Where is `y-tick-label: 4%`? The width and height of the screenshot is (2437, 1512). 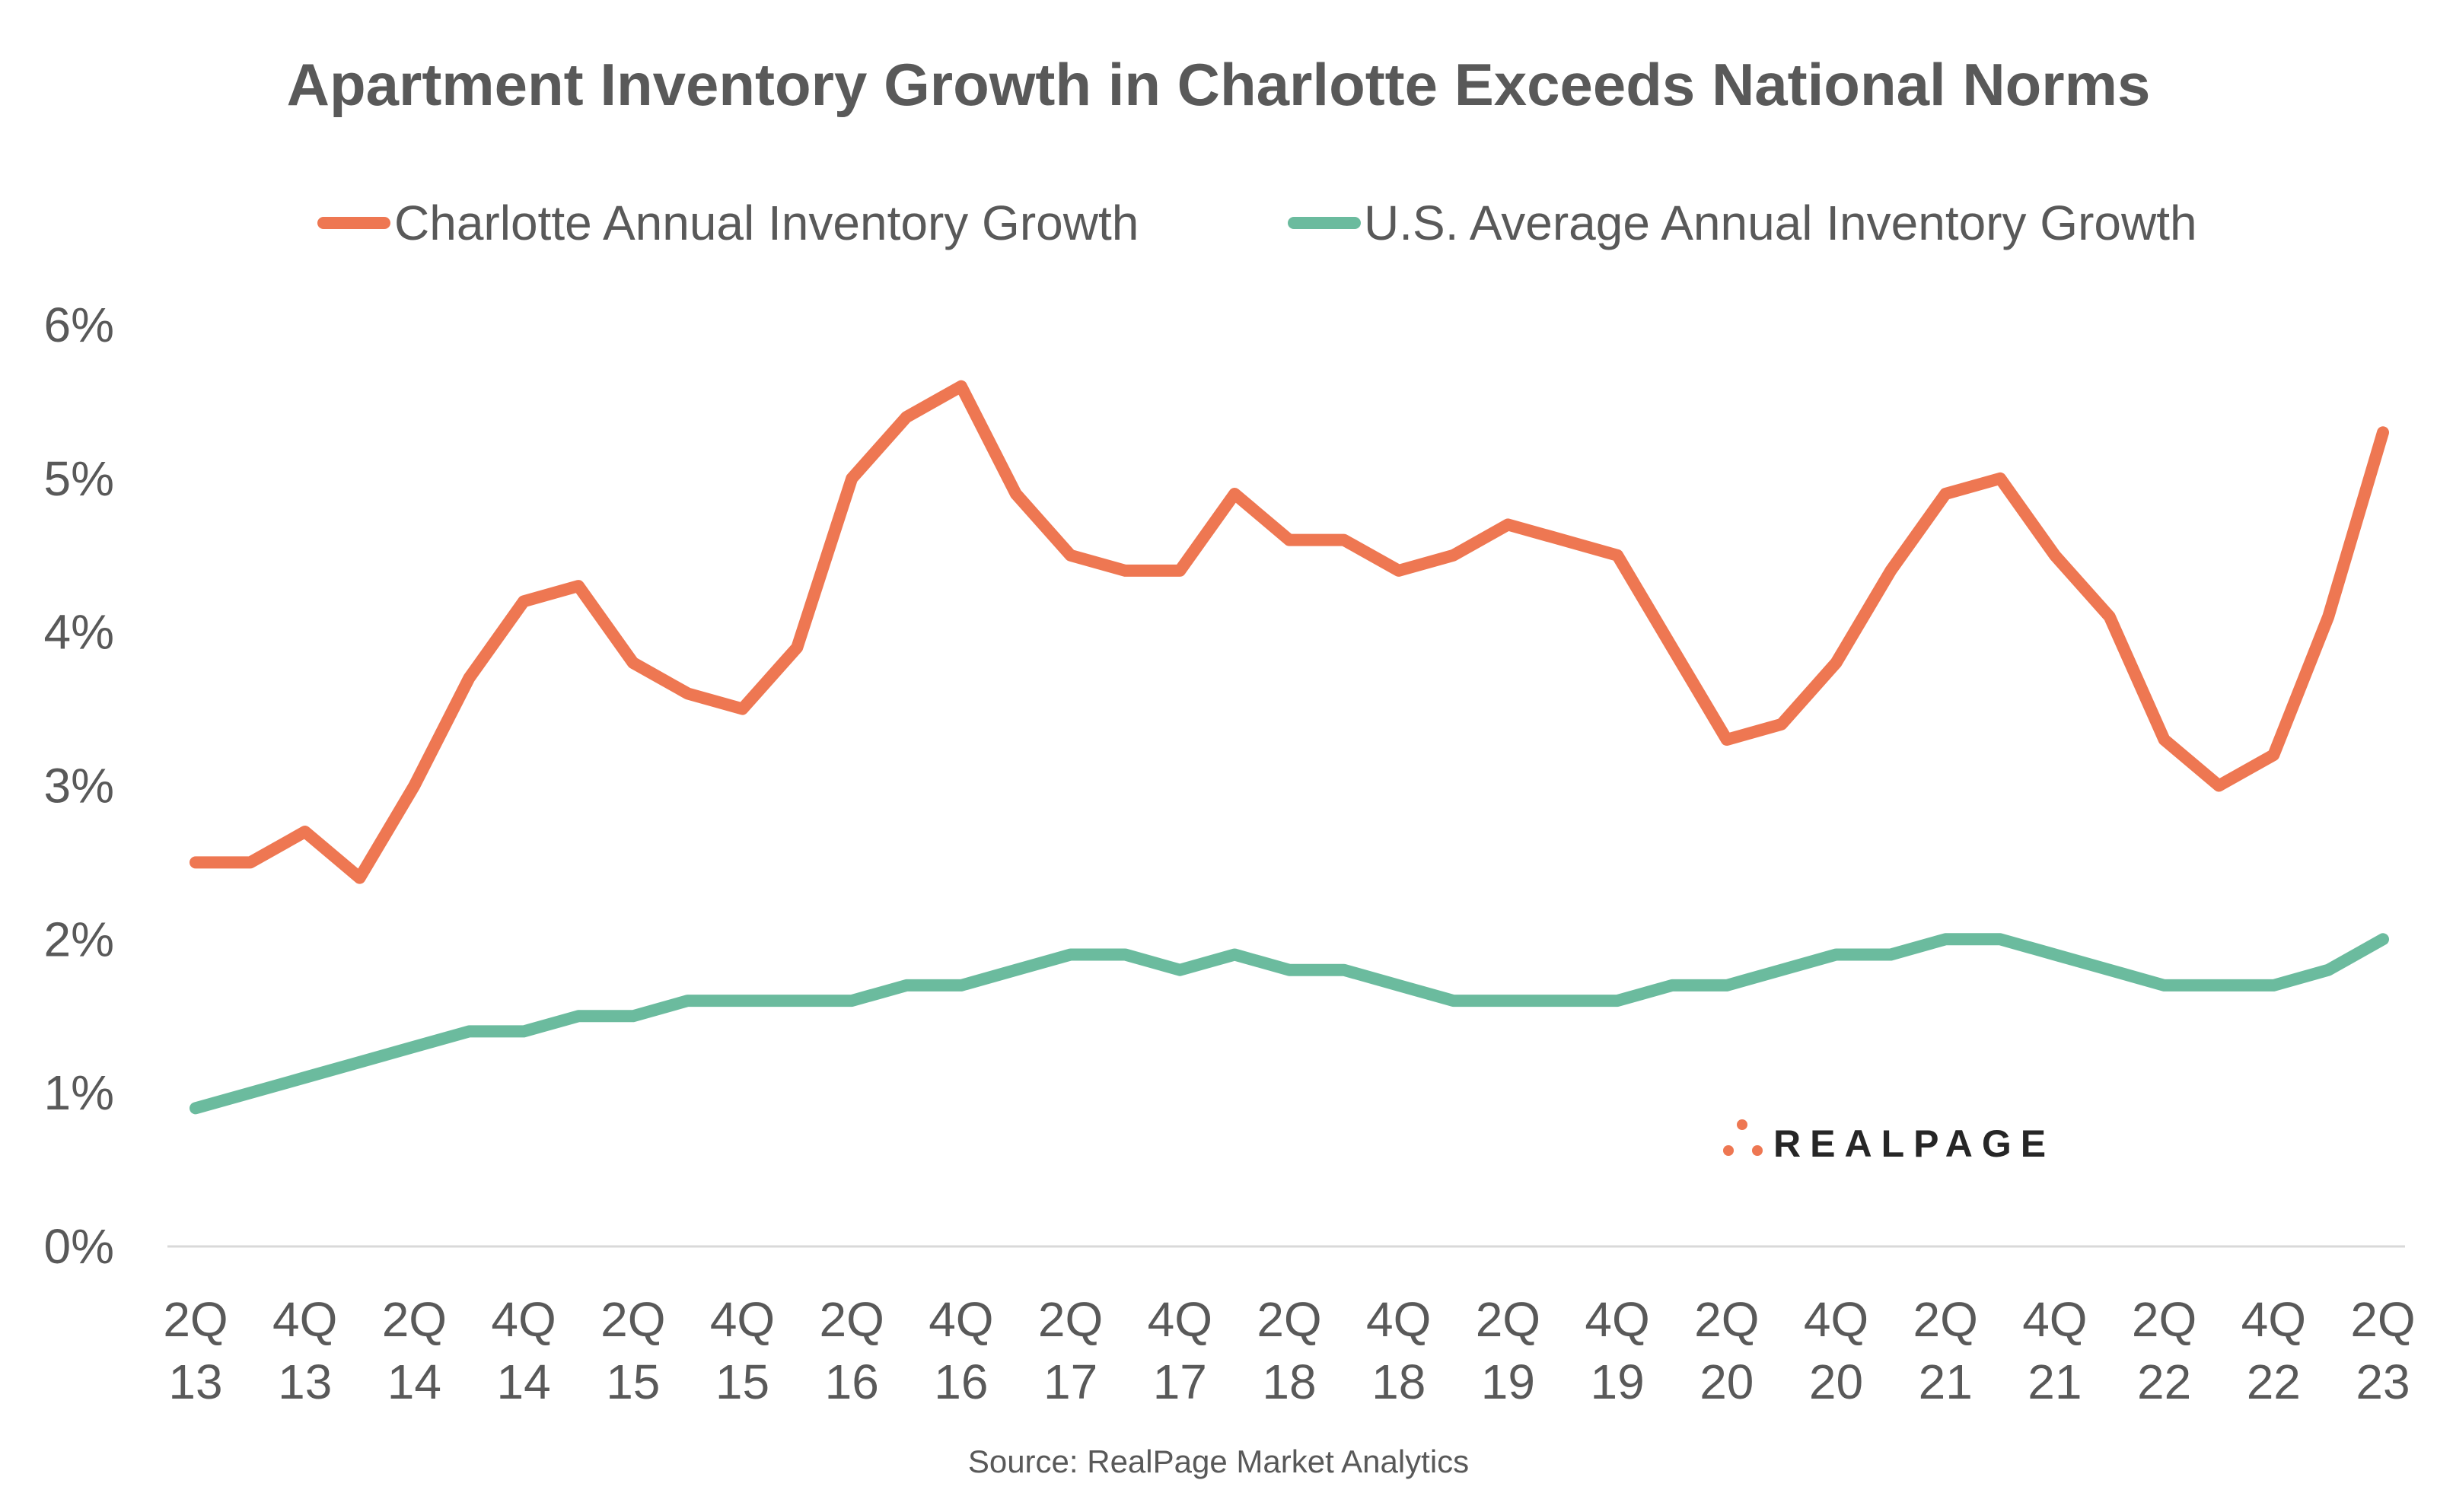 y-tick-label: 4% is located at coordinates (79, 632).